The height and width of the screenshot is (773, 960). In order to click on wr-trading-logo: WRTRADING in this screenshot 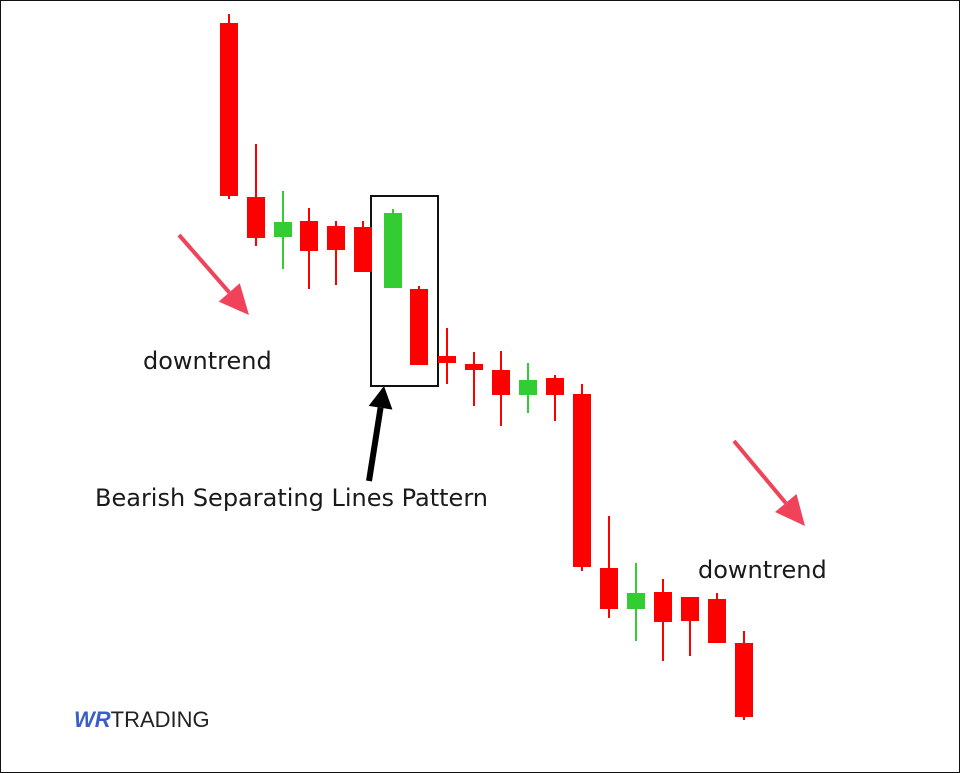, I will do `click(142, 720)`.